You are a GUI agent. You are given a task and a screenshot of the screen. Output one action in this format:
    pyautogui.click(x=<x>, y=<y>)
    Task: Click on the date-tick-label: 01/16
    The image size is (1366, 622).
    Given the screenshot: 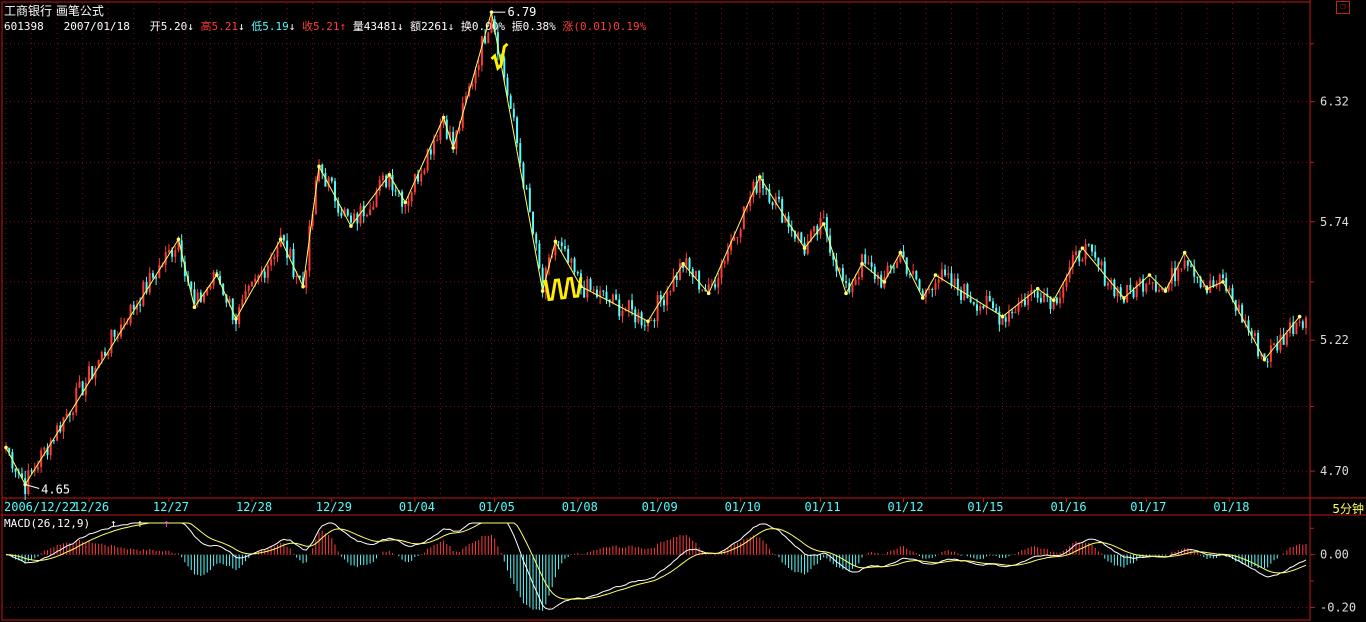 What is the action you would take?
    pyautogui.click(x=1068, y=507)
    